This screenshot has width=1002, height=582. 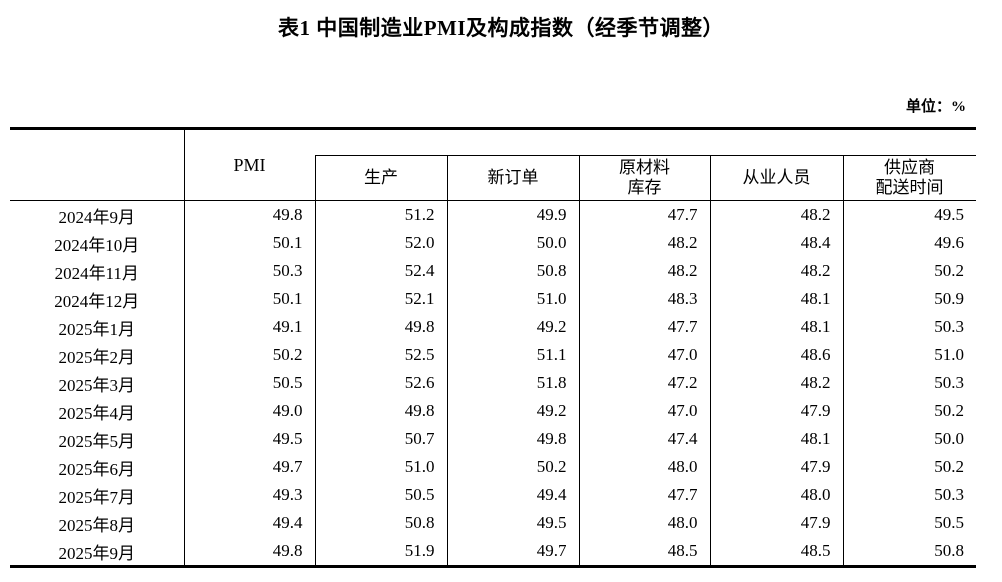 What do you see at coordinates (97, 439) in the screenshot?
I see `month-cell: 2025年5月` at bounding box center [97, 439].